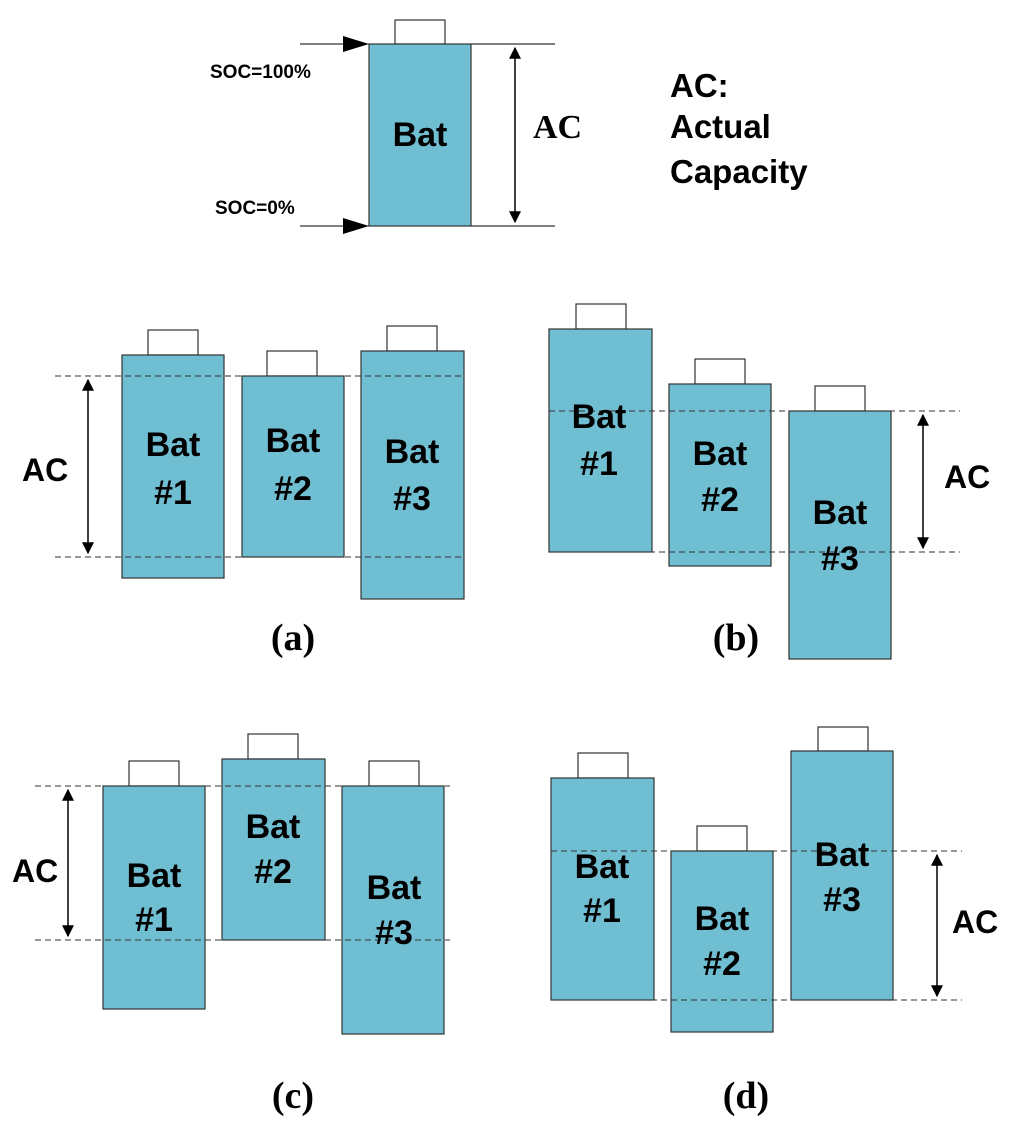 Image resolution: width=1024 pixels, height=1134 pixels. Describe the element at coordinates (293, 638) in the screenshot. I see `panel-caption: (a)` at that location.